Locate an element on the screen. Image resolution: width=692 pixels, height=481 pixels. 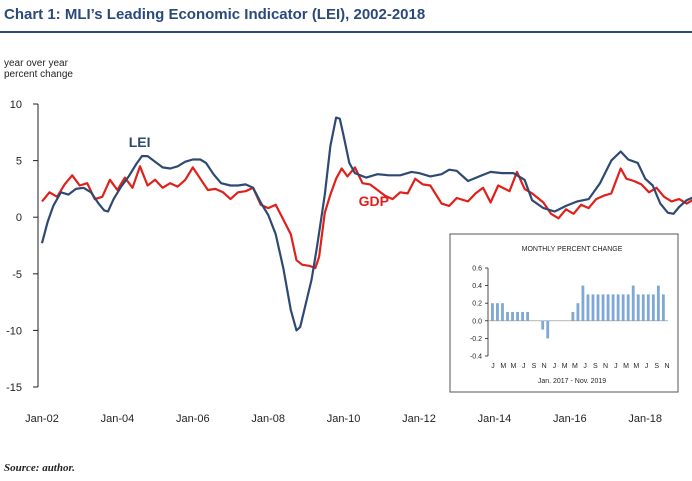
x-tick-label: Jan-06 is located at coordinates (193, 419).